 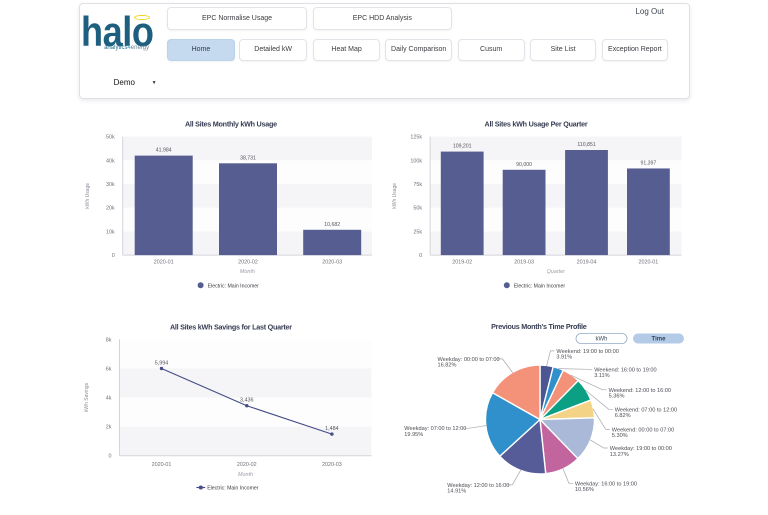 What do you see at coordinates (469, 360) in the screenshot?
I see `svg-text: Weekday: 00:00 to 07:00` at bounding box center [469, 360].